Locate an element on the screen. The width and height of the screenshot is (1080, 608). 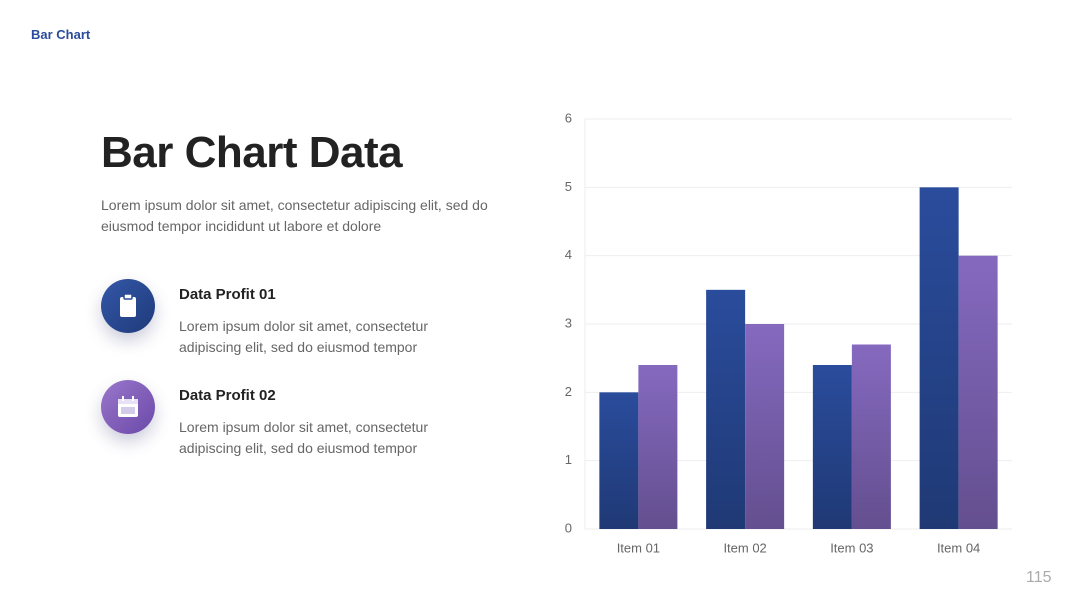
y-tick-label: 6 is located at coordinates (568, 117).